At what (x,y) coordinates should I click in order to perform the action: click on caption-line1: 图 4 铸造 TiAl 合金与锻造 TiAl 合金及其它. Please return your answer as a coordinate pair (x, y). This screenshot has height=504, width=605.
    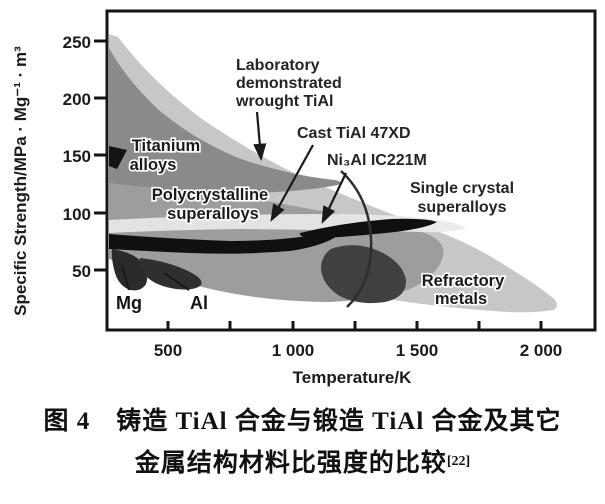
    Looking at the image, I should click on (302, 421).